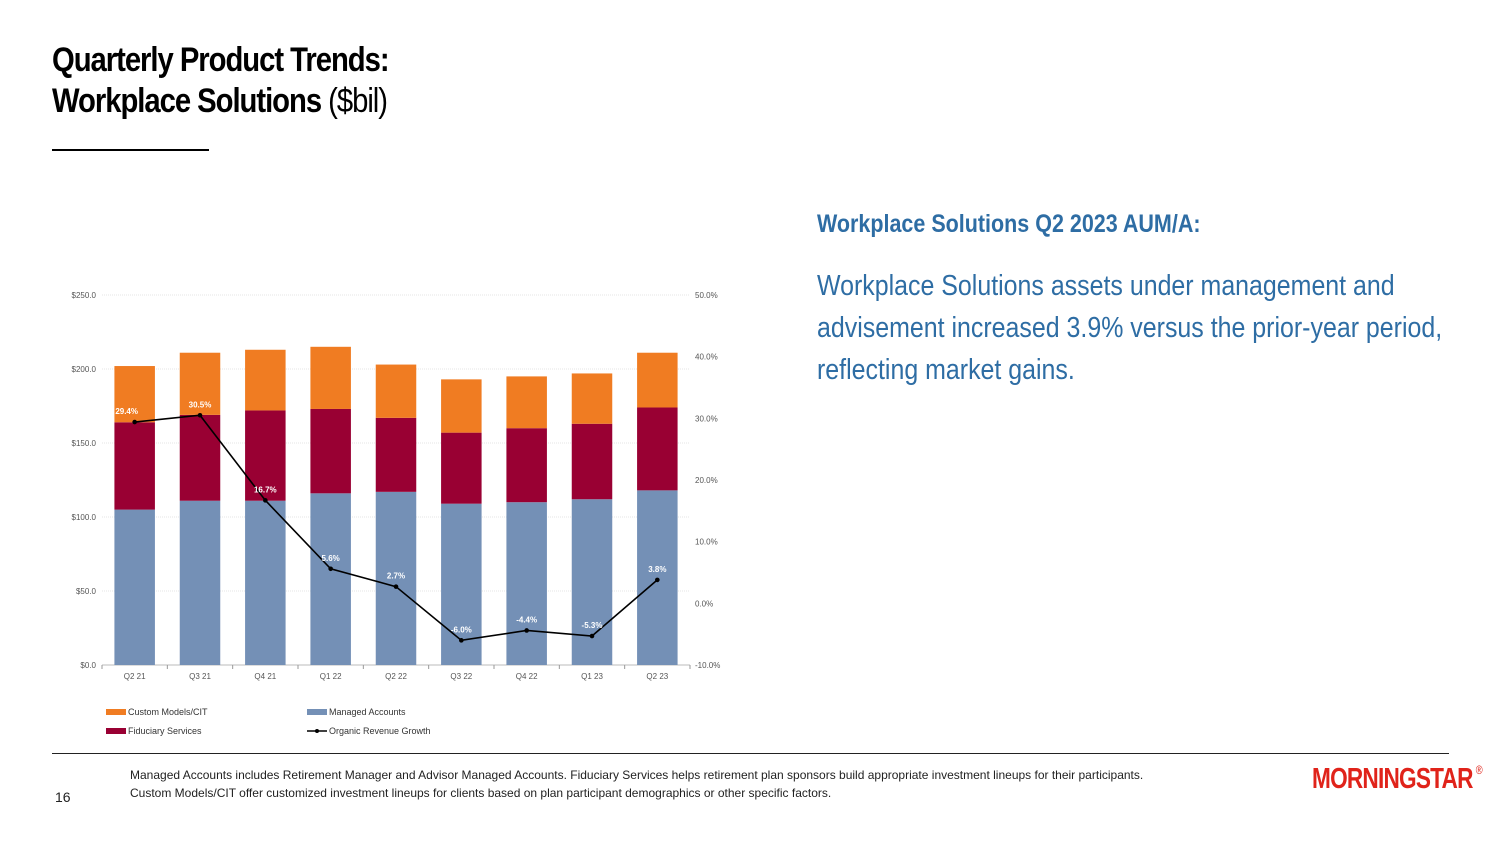 The height and width of the screenshot is (843, 1500). I want to click on y-right-tick-label: 10.0%, so click(706, 542).